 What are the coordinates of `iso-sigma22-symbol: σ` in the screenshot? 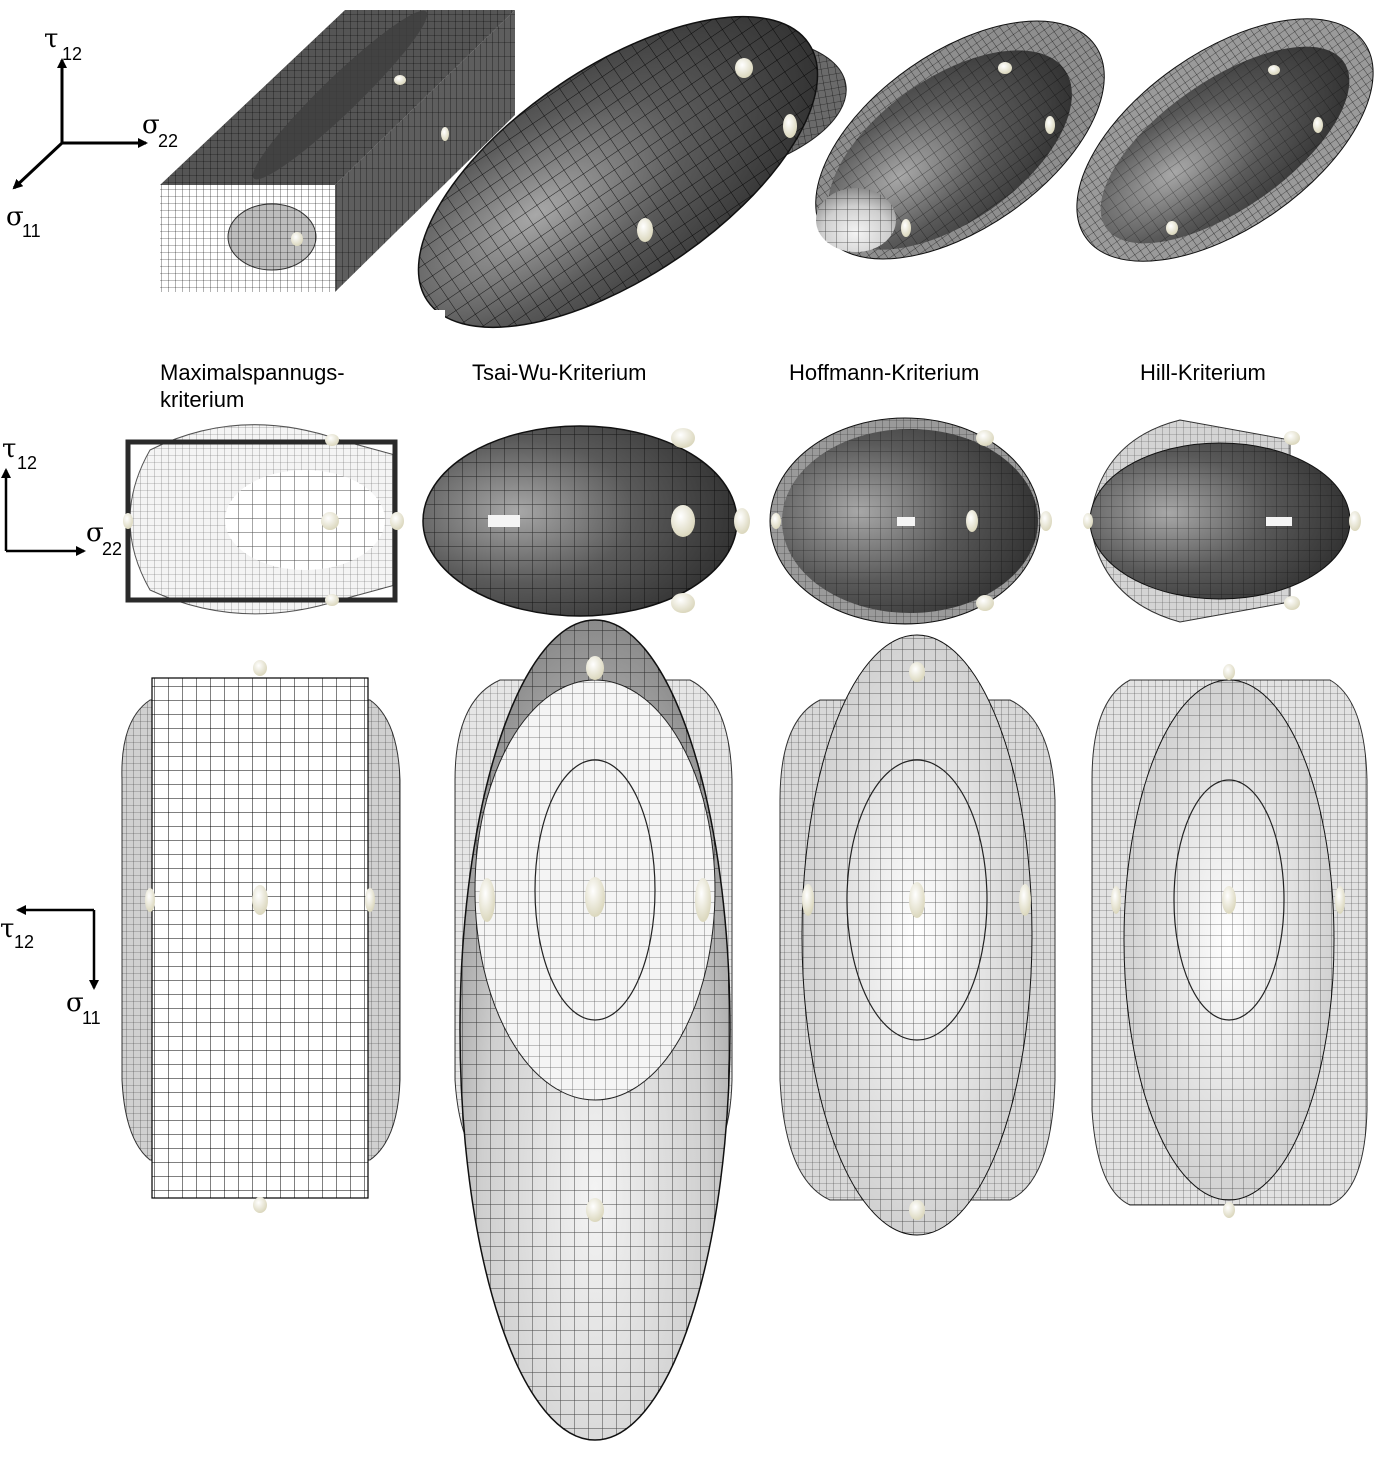 It's located at (151, 125).